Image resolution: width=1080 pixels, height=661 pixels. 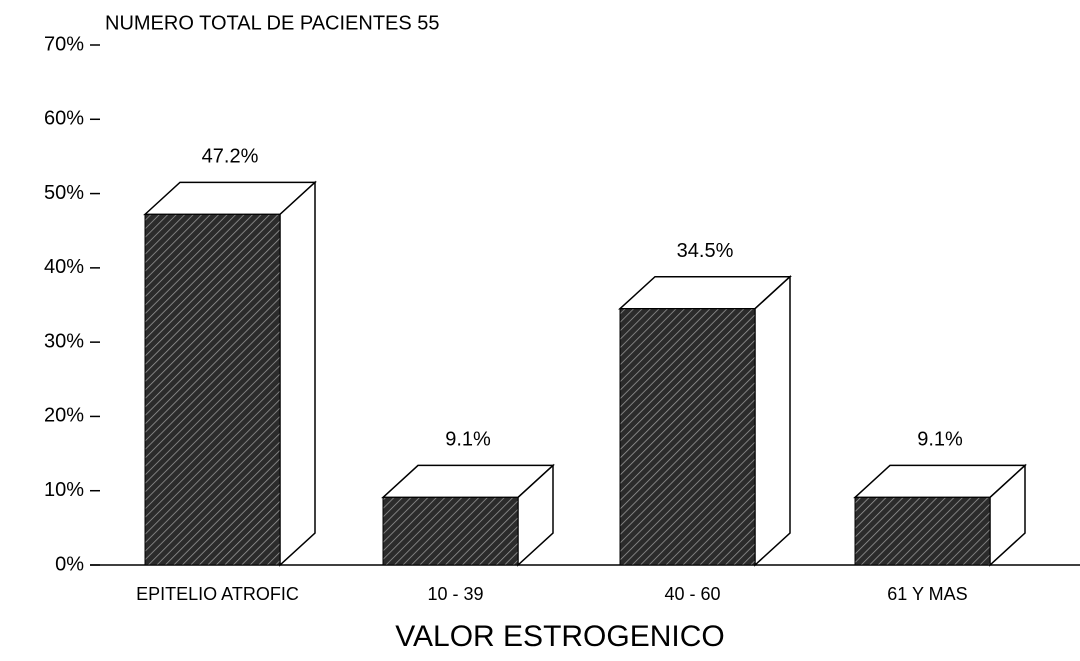 What do you see at coordinates (927, 594) in the screenshot?
I see `x-tick-label: 61 Y MAS` at bounding box center [927, 594].